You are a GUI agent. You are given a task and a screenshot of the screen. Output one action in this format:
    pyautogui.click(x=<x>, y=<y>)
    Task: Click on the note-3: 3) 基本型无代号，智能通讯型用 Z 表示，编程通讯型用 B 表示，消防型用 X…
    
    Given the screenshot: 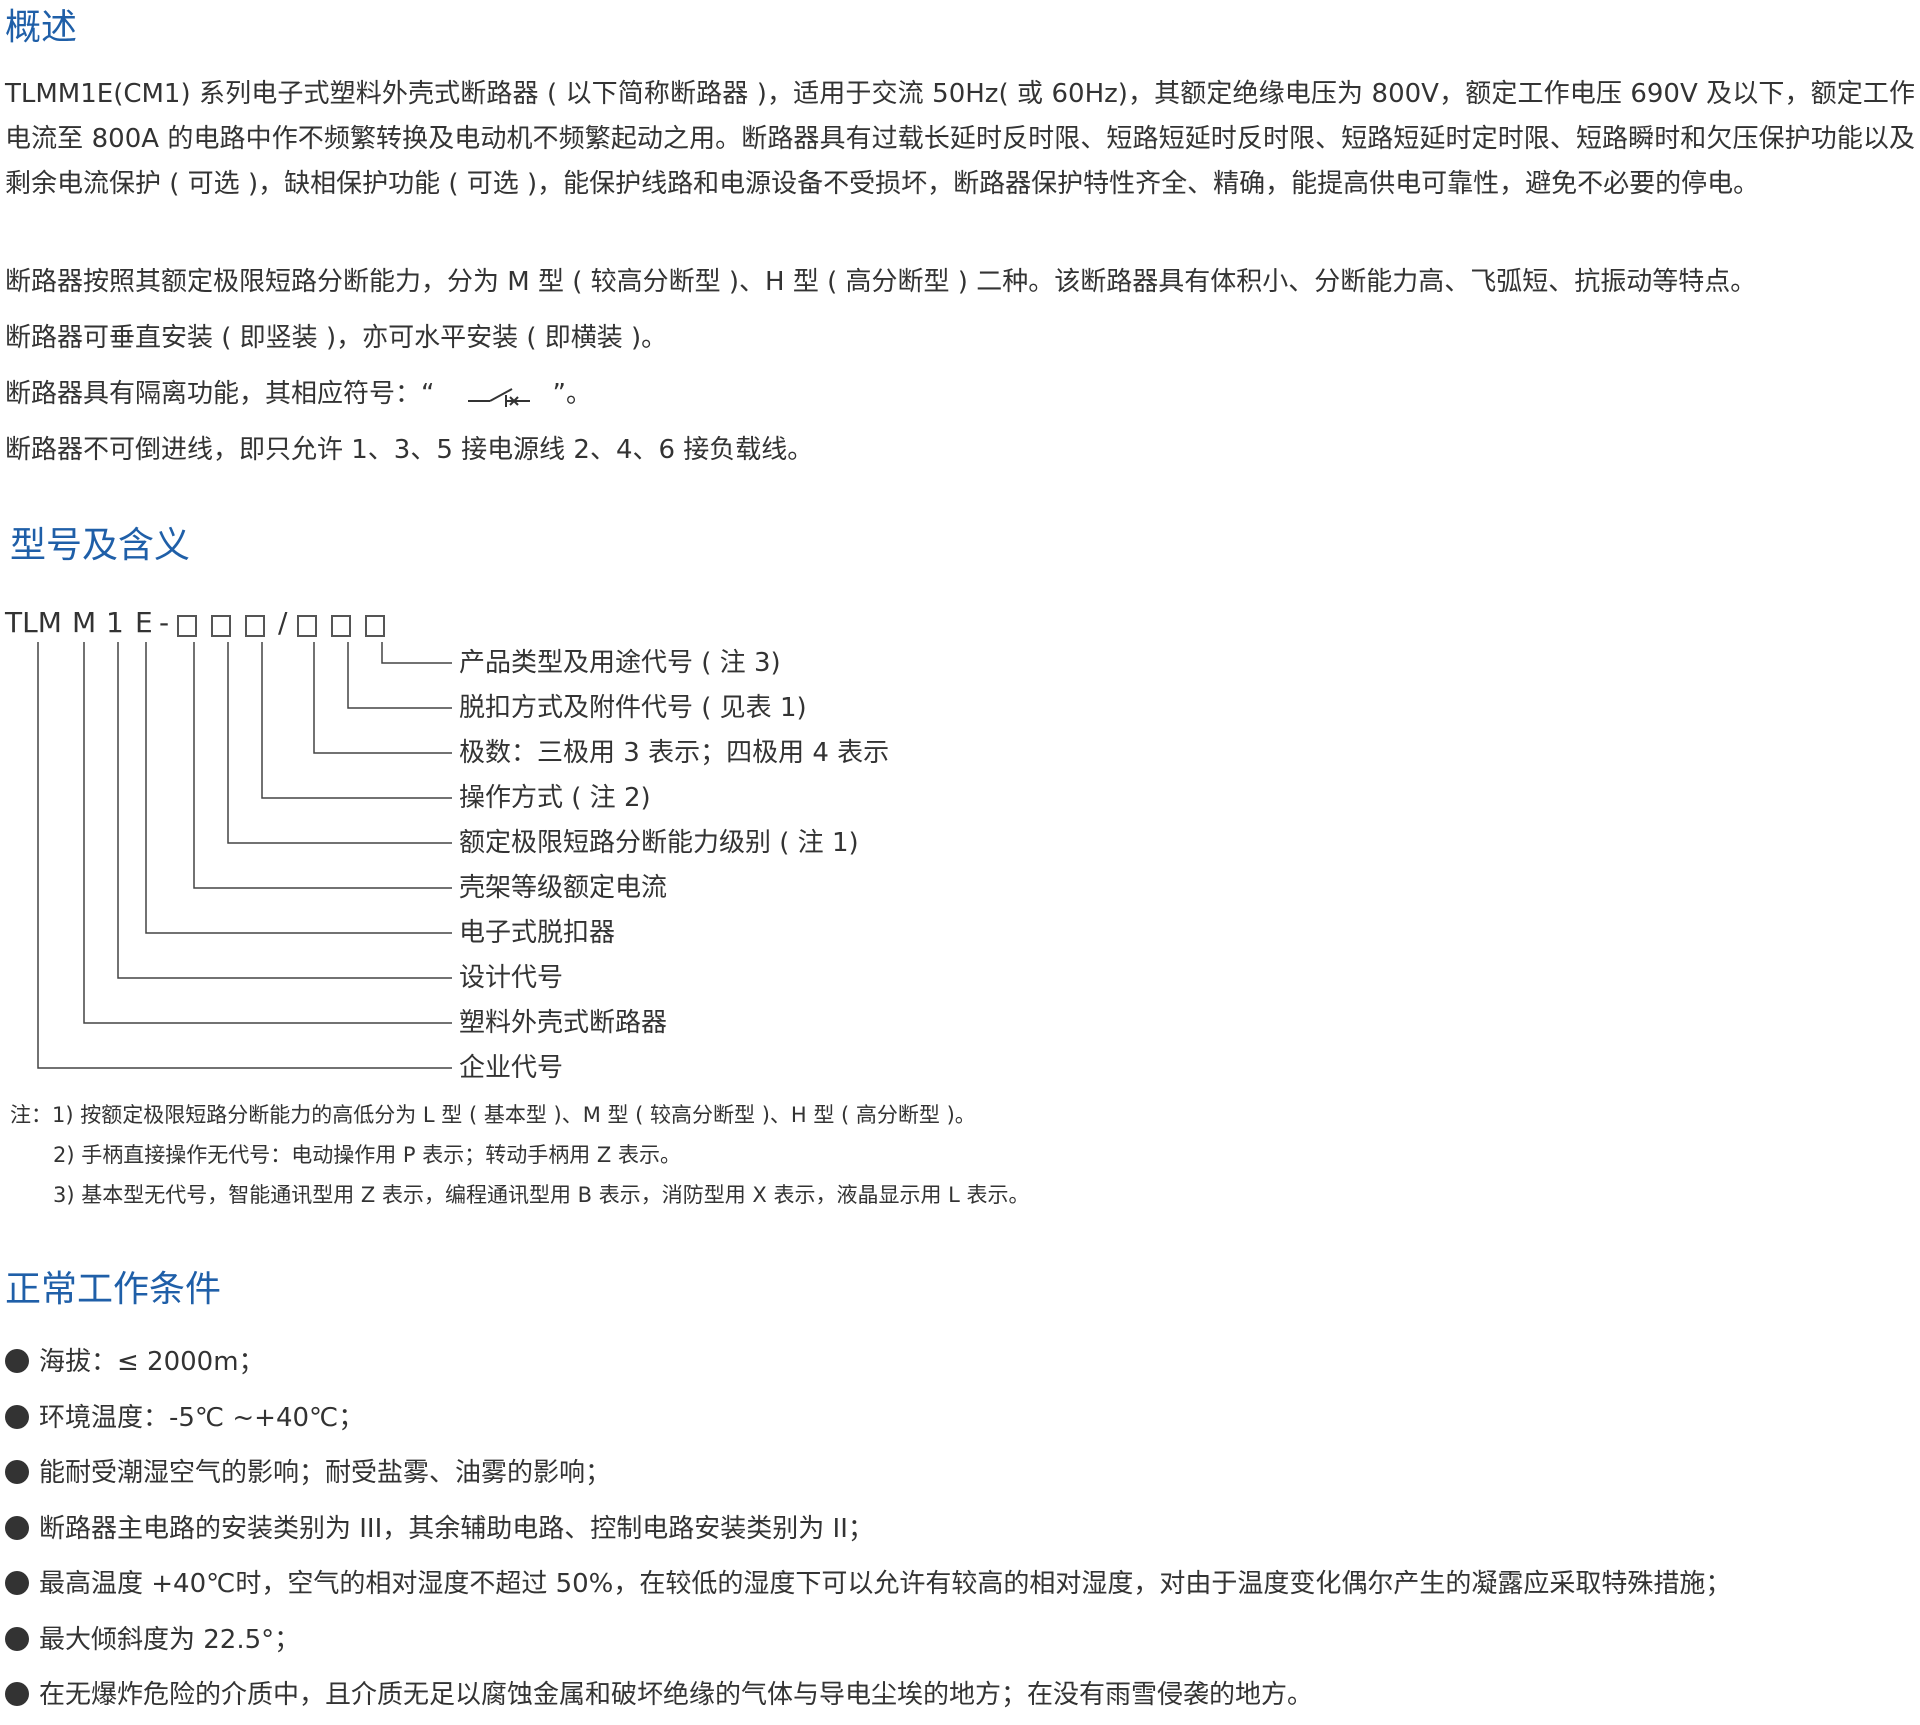 What is the action you would take?
    pyautogui.click(x=541, y=1195)
    